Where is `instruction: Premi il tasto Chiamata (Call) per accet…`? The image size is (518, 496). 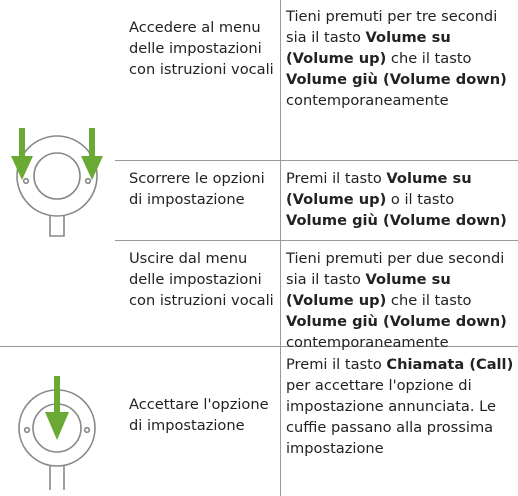 instruction: Premi il tasto Chiamata (Call) per accet… is located at coordinates (401, 406).